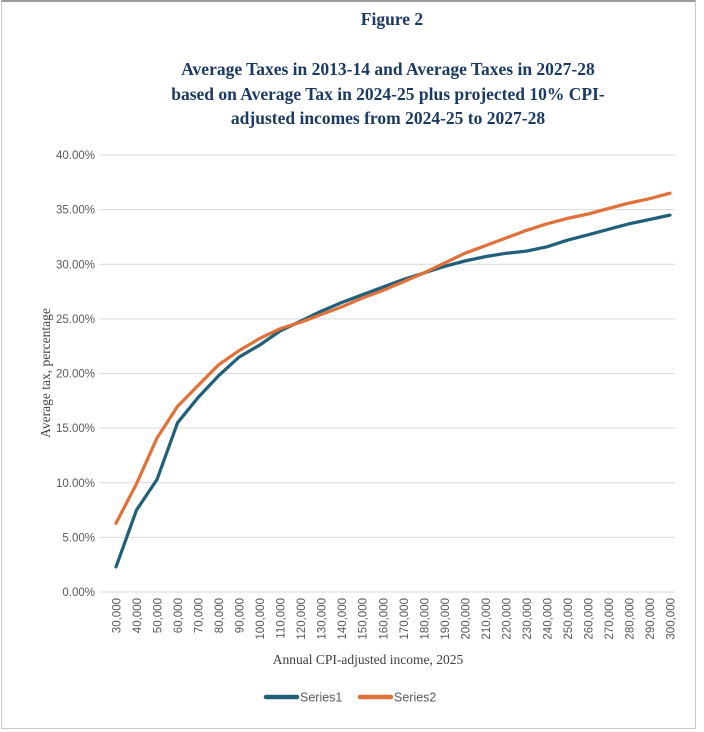  What do you see at coordinates (364, 619) in the screenshot?
I see `x-tick-label: 150,000` at bounding box center [364, 619].